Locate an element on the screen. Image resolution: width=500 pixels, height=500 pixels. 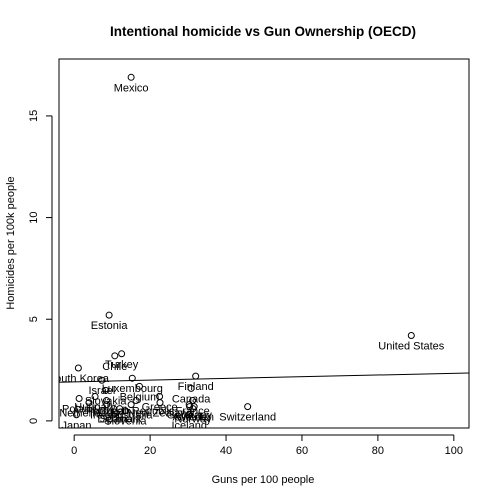
point-label: New Zealand is located at coordinates (160, 414).